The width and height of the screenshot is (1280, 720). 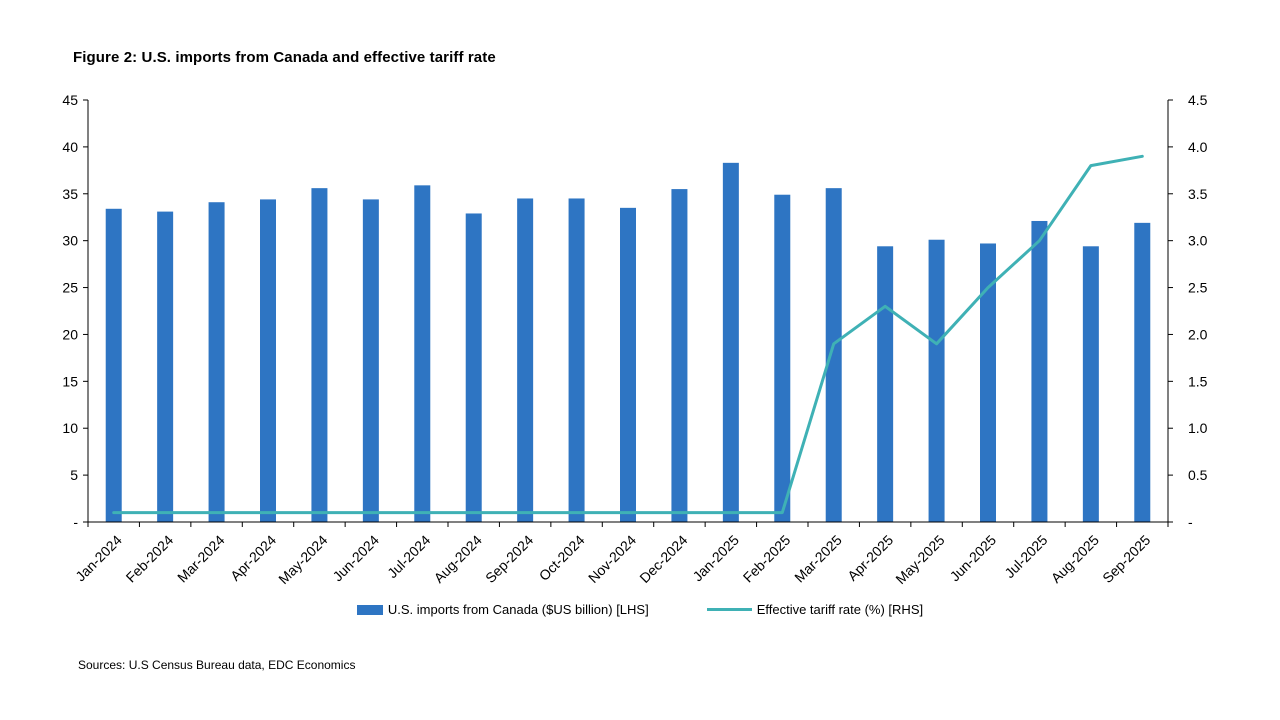 I want to click on x-category-label: Feb-2025, so click(x=767, y=559).